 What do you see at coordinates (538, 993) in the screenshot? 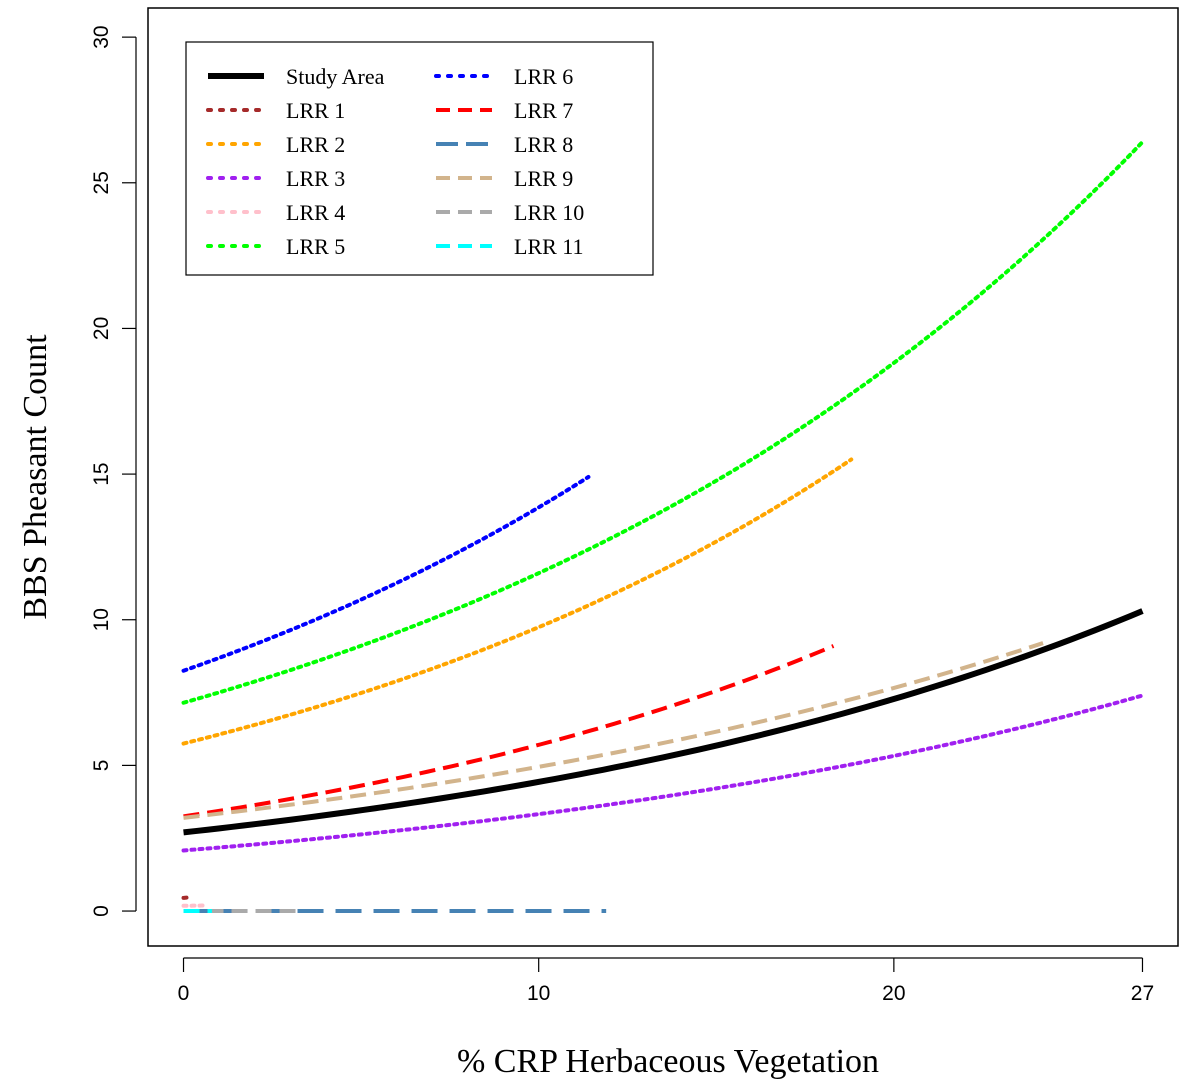
I see `x-tick-label: 10` at bounding box center [538, 993].